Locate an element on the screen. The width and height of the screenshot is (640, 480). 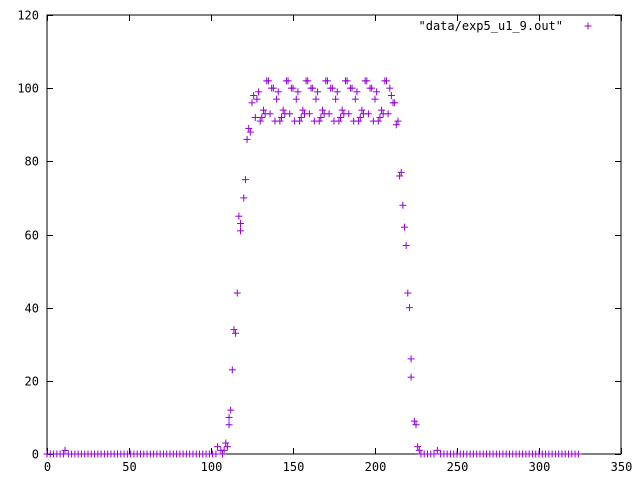
x-tick-label: 350 is located at coordinates (622, 467).